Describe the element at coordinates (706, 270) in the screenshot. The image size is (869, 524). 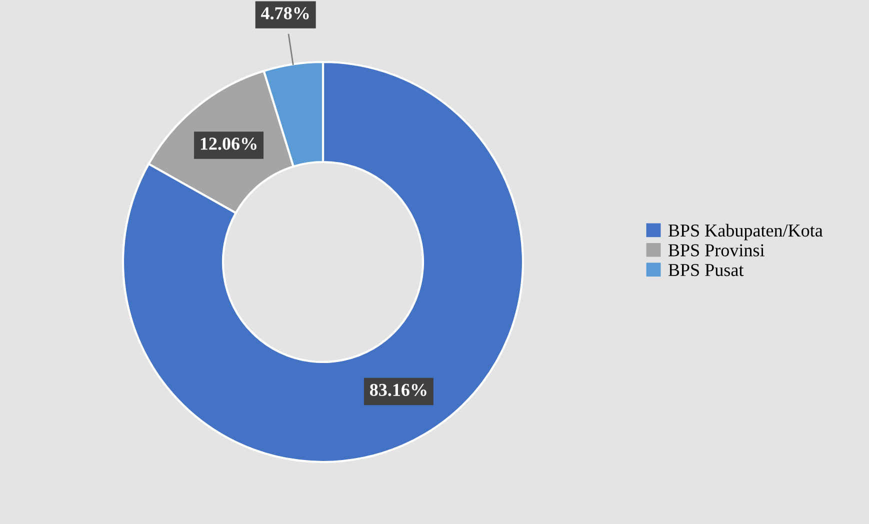
I see `legend-label: BPS Pusat` at that location.